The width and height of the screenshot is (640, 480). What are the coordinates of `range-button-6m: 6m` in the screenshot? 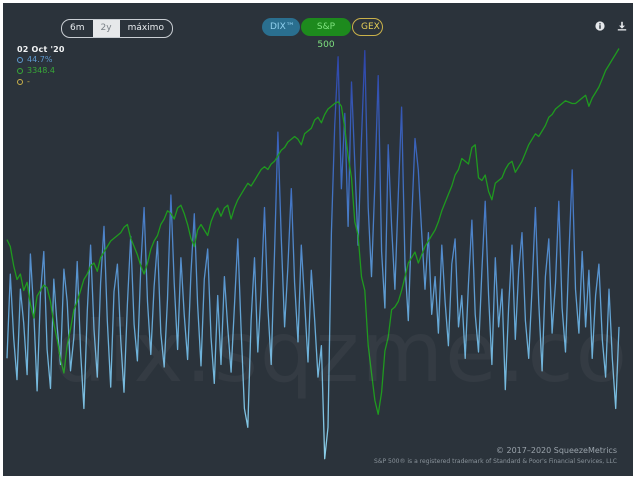 It's located at (77, 28).